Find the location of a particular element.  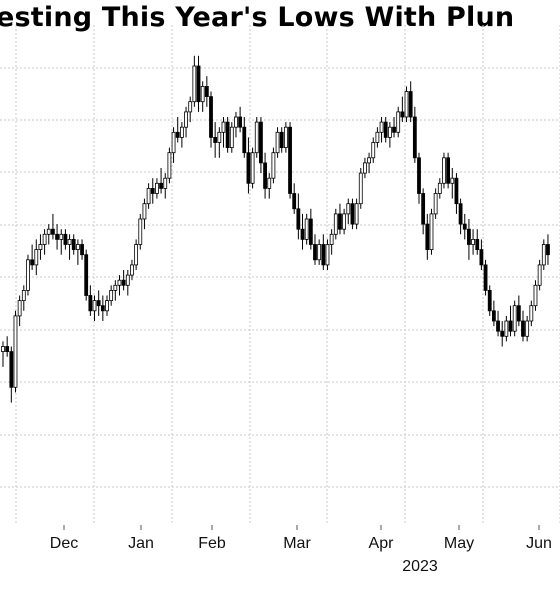

x-tick-label: Mar is located at coordinates (297, 543).